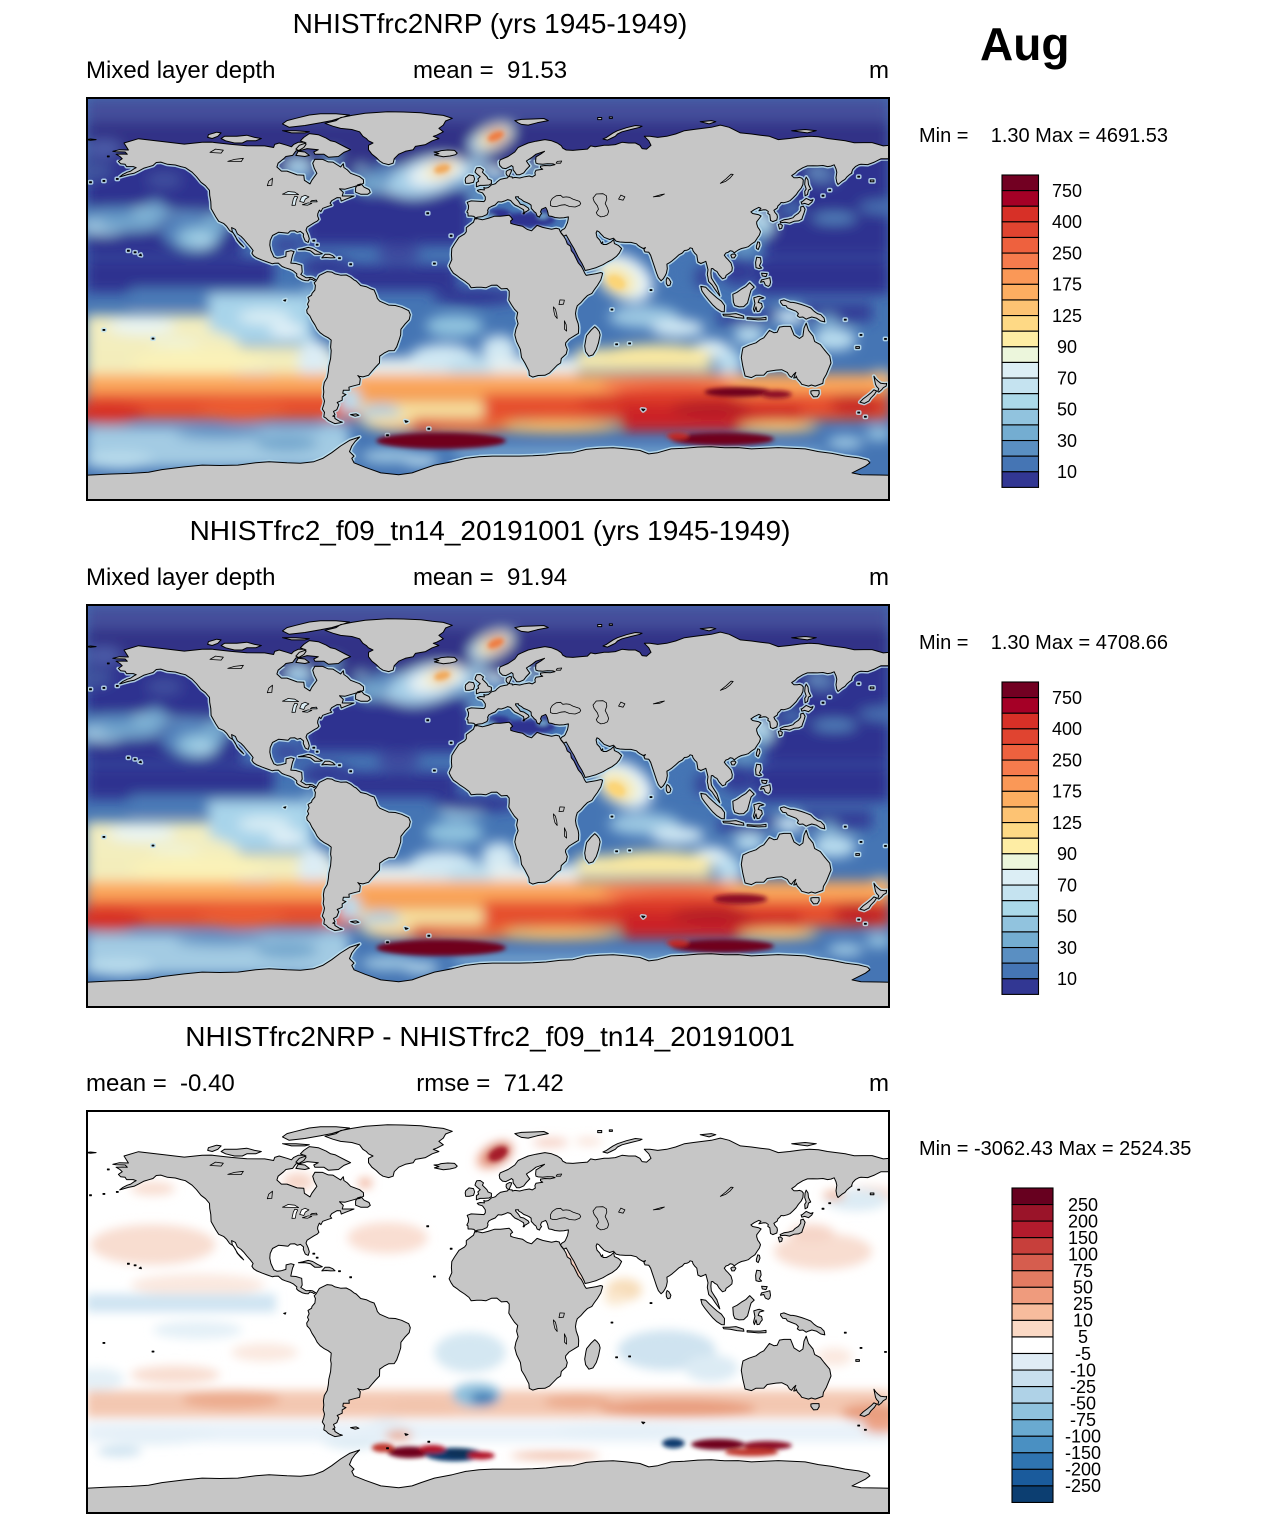 Image resolution: width=1285 pixels, height=1519 pixels. I want to click on svg-text: 100, so click(1083, 1254).